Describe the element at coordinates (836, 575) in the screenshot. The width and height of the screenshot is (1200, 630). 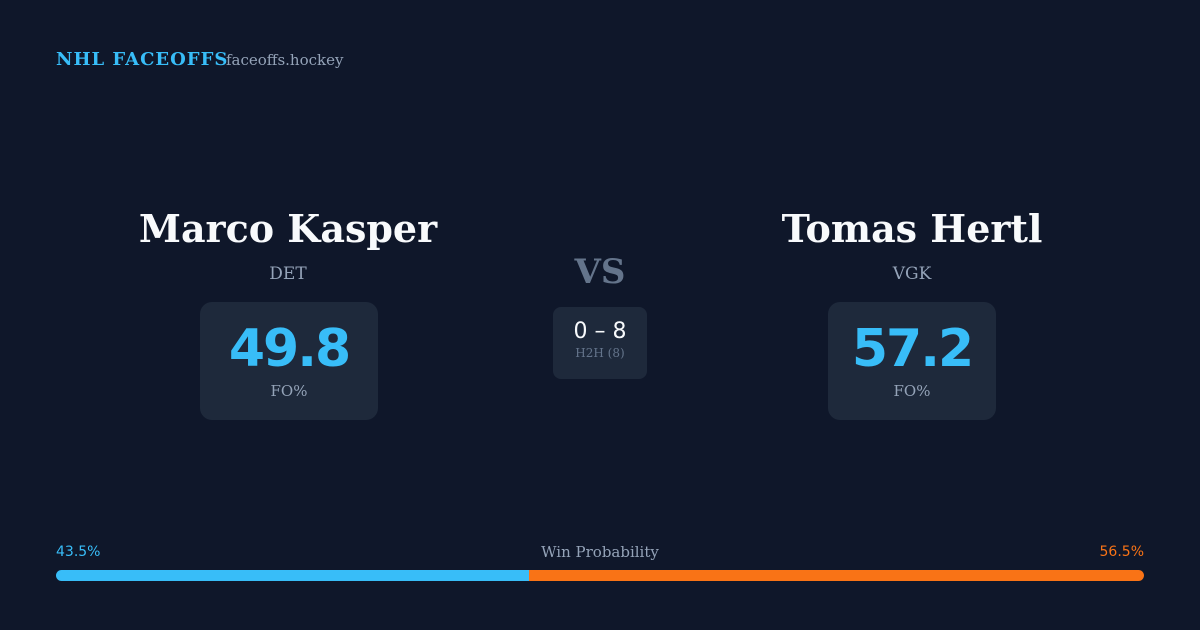
I see `right-probability-bar` at that location.